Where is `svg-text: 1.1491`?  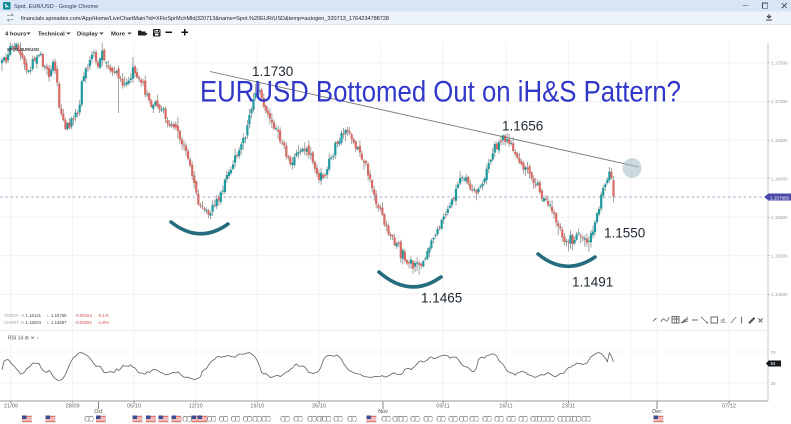
svg-text: 1.1491 is located at coordinates (592, 282).